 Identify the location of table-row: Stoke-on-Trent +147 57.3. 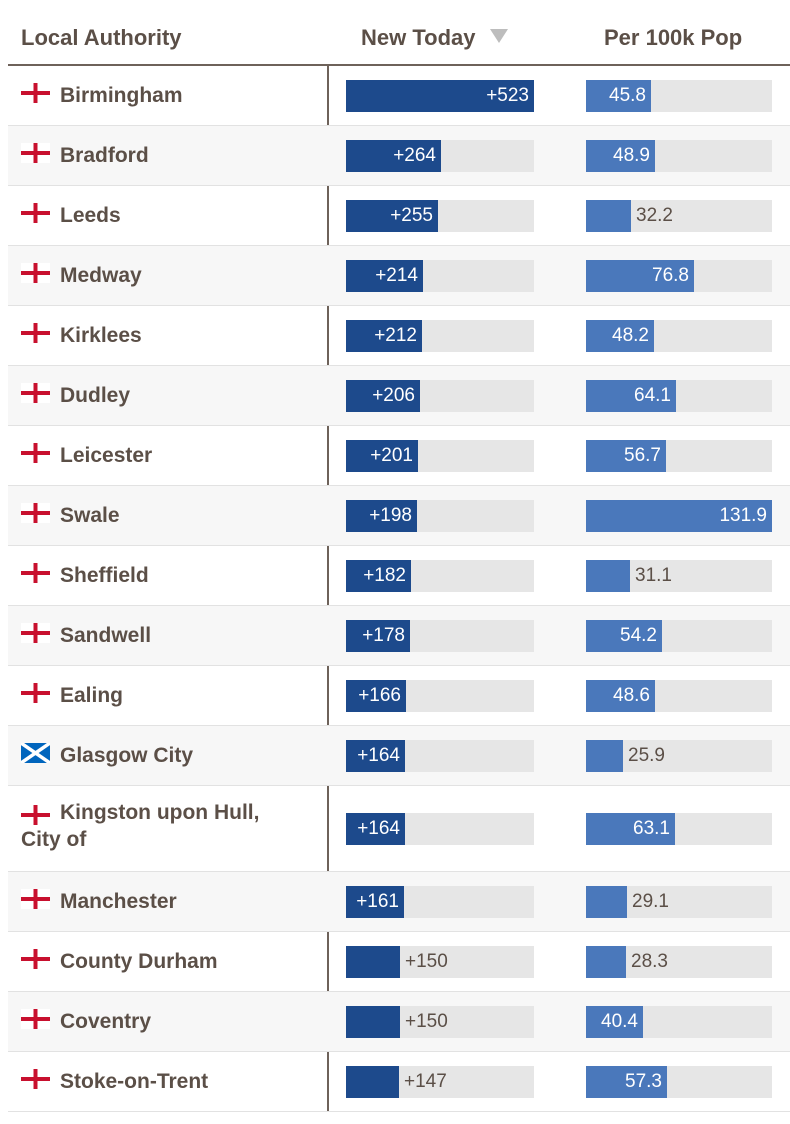
(399, 1082).